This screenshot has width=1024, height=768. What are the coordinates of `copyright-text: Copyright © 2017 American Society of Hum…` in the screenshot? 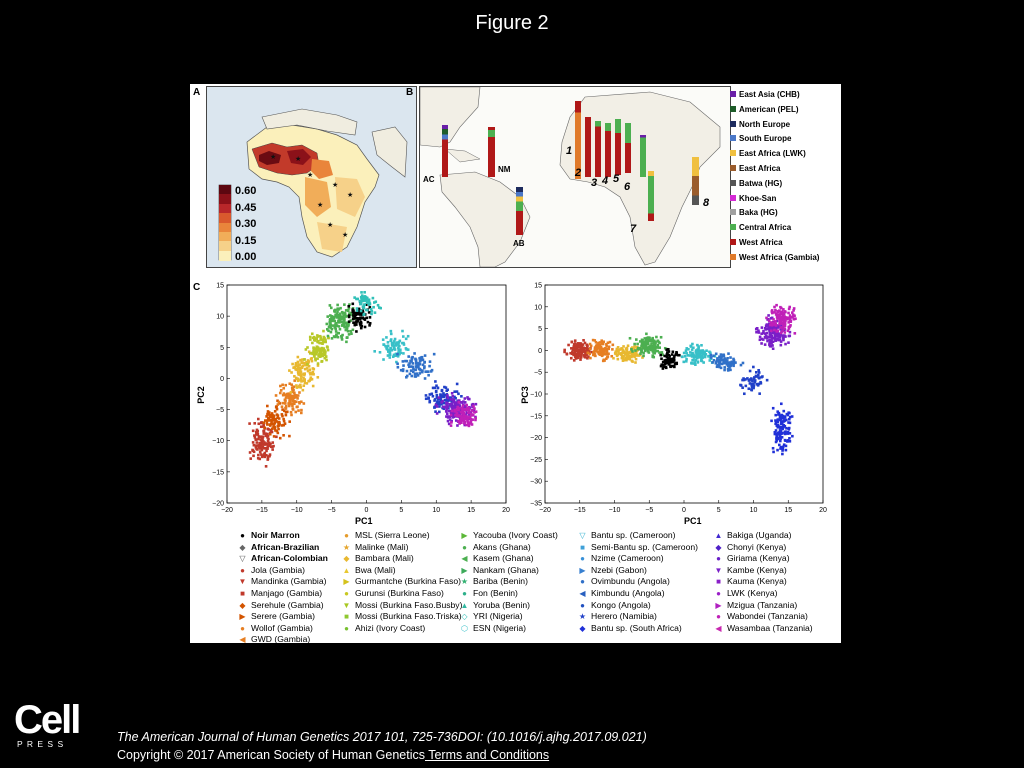 It's located at (271, 755).